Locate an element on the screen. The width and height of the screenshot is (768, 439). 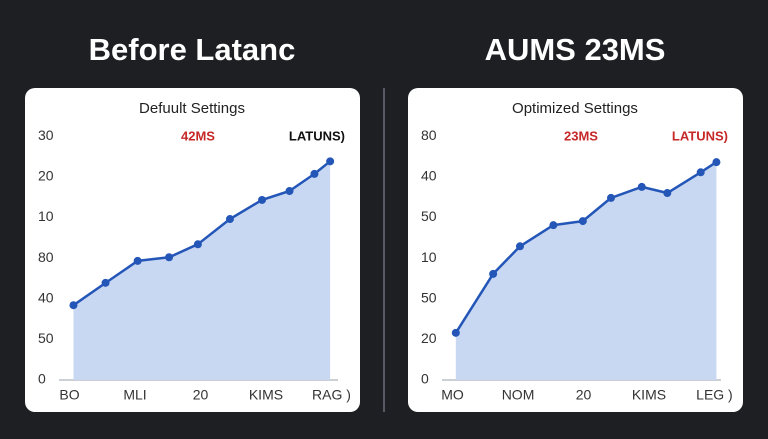
chart-subtitle: Optimized Settings is located at coordinates (575, 108).